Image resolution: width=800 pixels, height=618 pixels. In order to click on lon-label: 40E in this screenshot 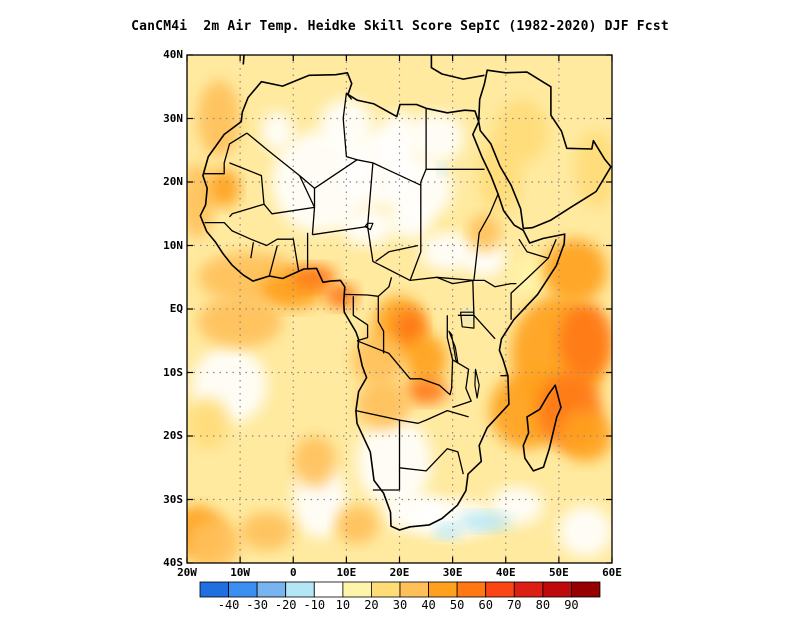, I will do `click(505, 572)`.